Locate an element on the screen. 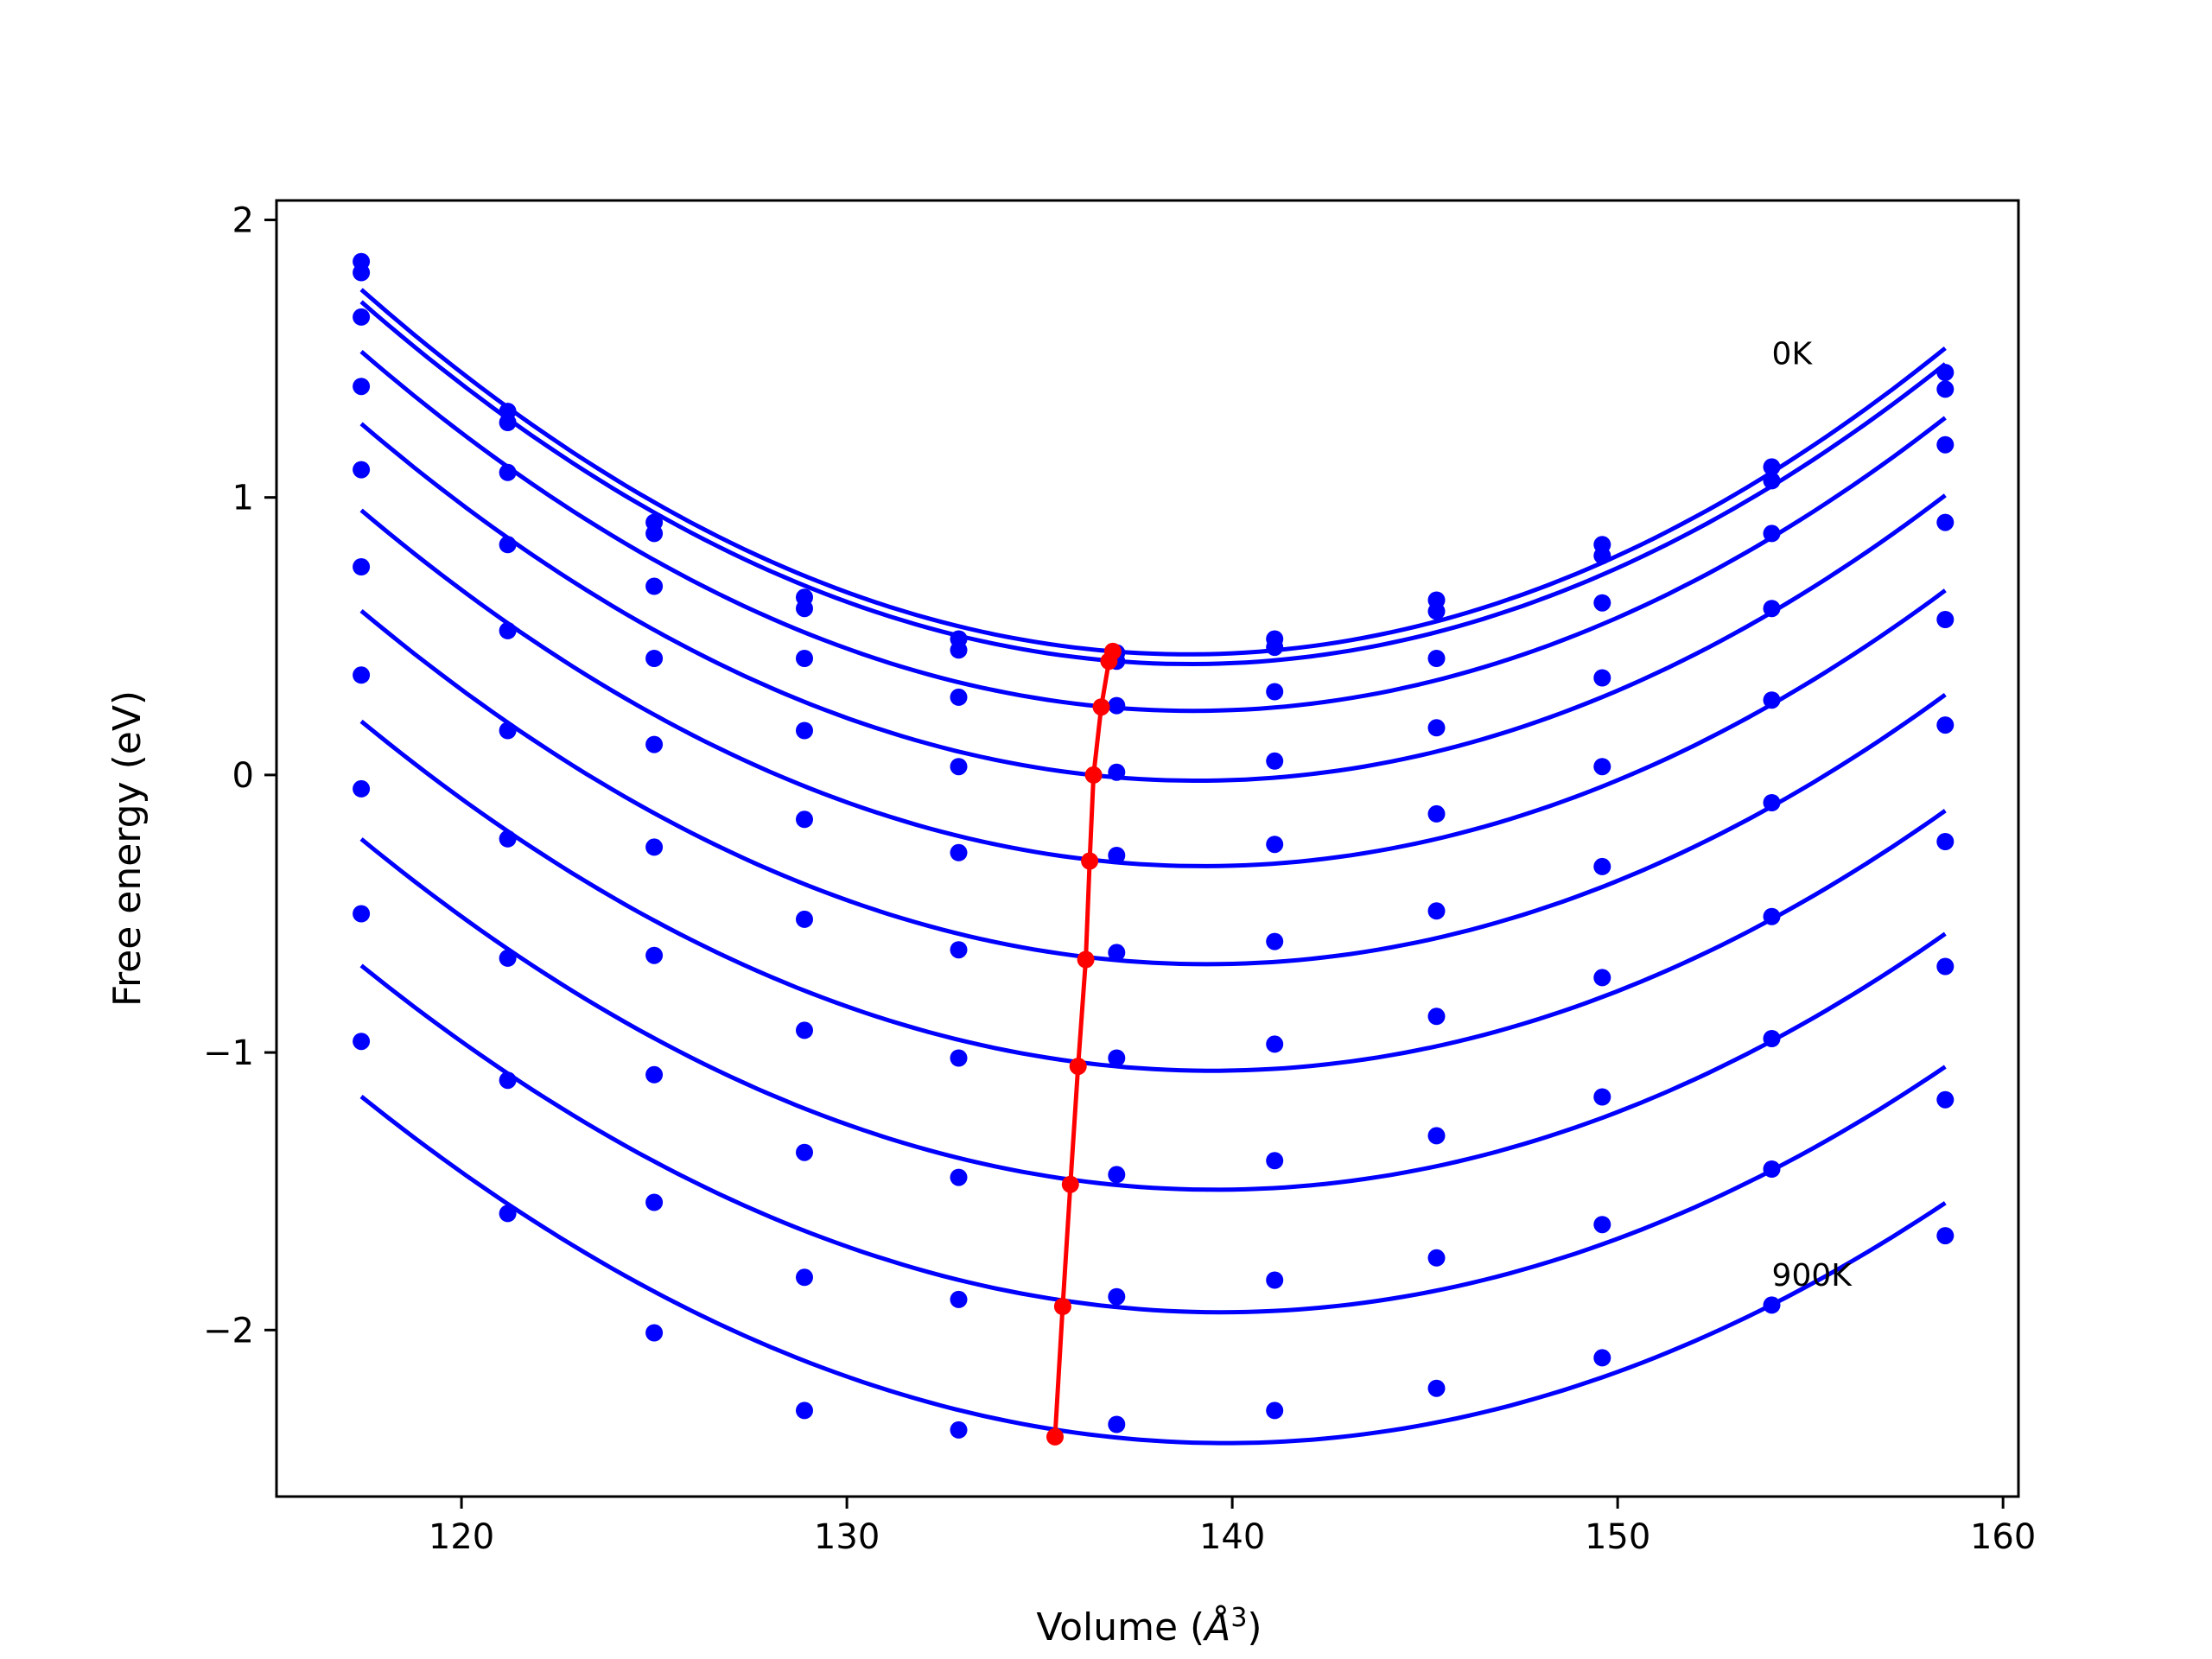 This screenshot has width=2212, height=1659. x-axis-title: Volume (Å3) is located at coordinates (1149, 1626).